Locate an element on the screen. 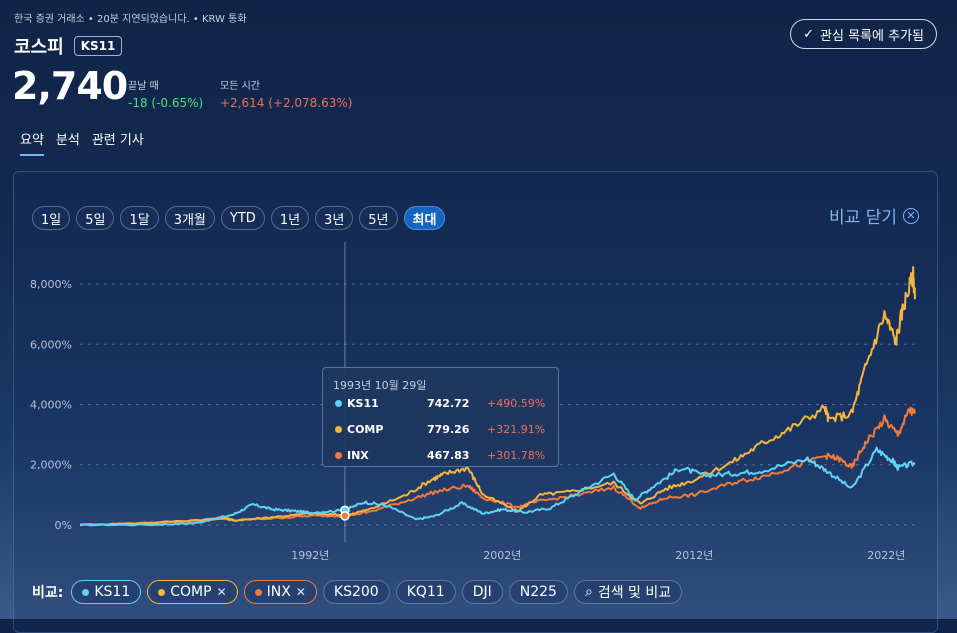 The height and width of the screenshot is (633, 957). tooltip-row-comp: COMP 779.26 +321.91% is located at coordinates (440, 429).